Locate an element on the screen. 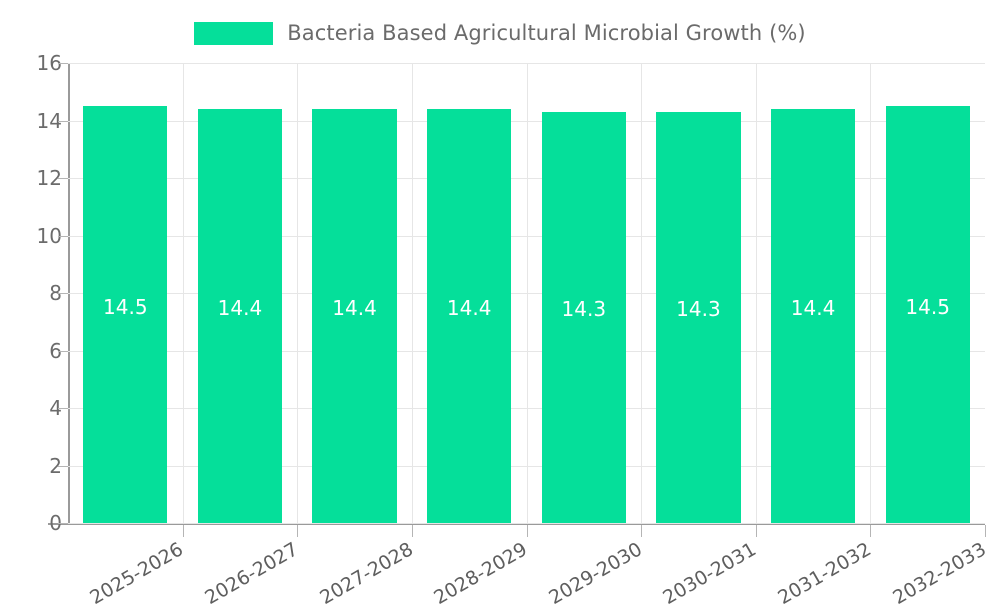 This screenshot has height=609, width=1000. x-axis-line is located at coordinates (516, 524).